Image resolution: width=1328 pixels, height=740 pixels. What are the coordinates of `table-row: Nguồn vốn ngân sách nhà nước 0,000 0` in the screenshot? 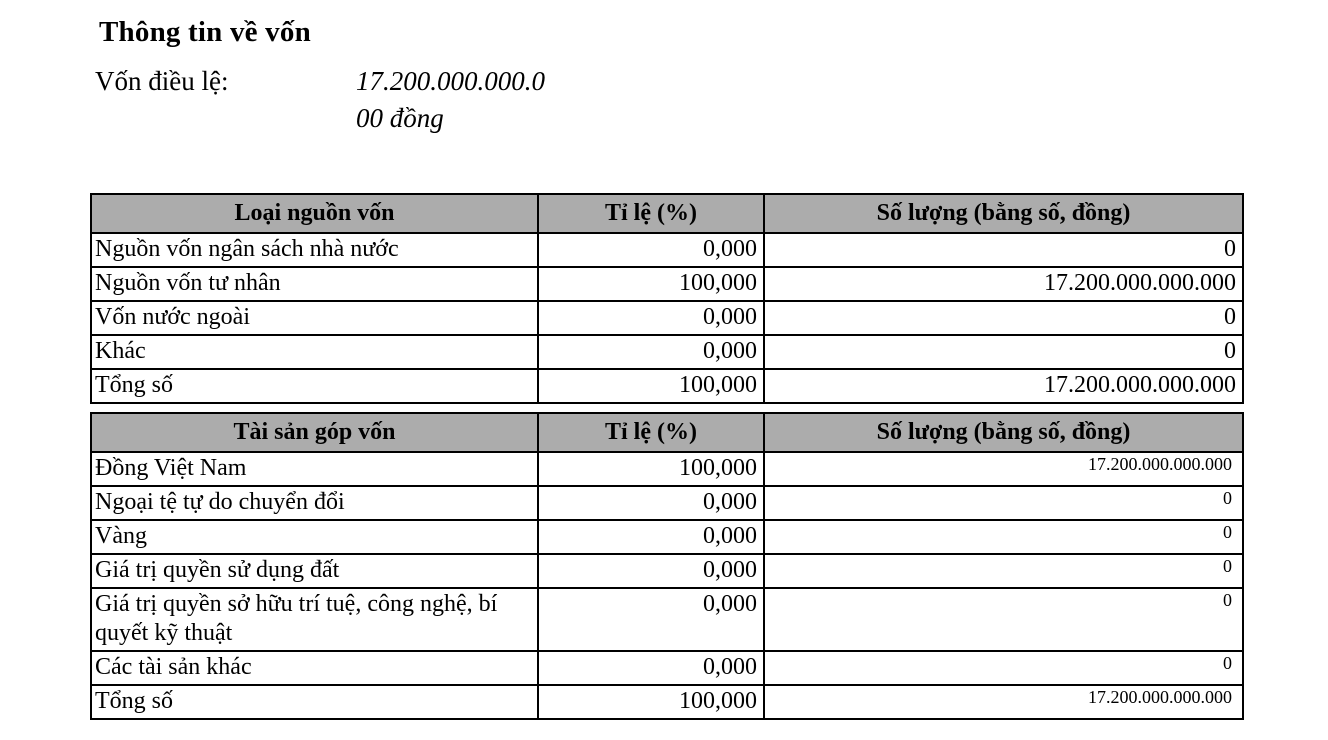 It's located at (667, 250).